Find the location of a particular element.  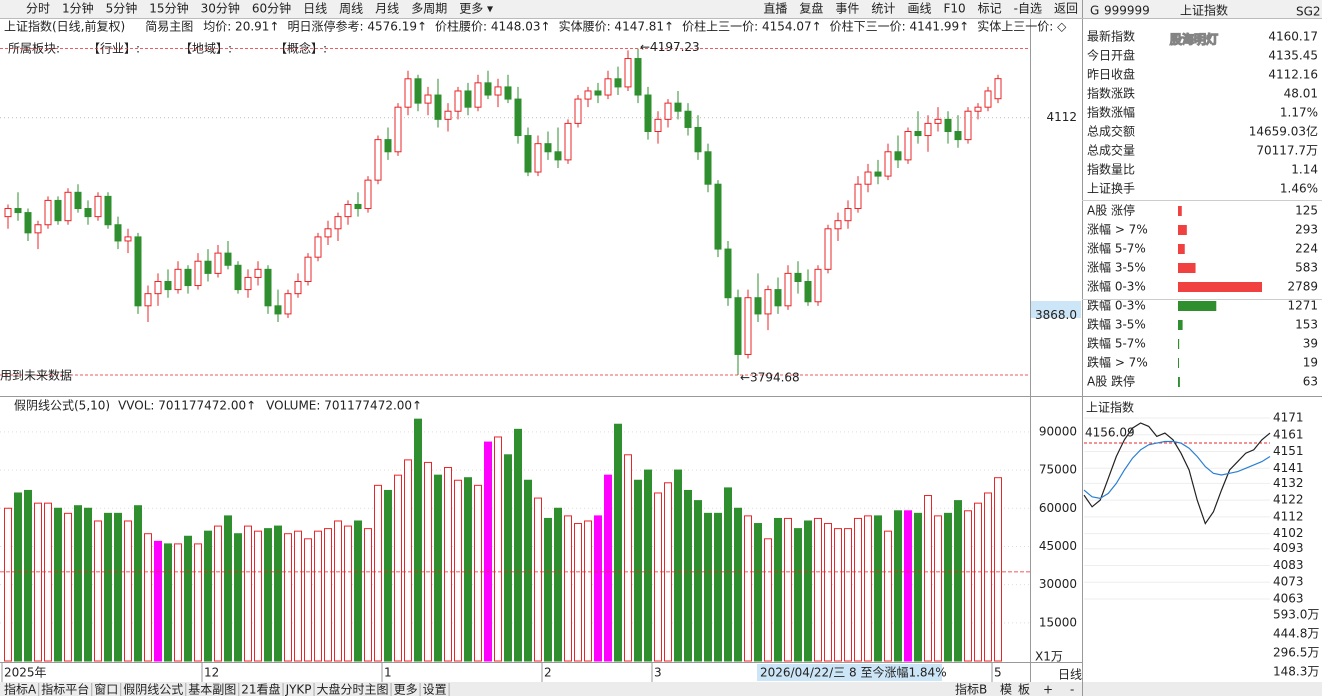

toolbar-button: 画线 is located at coordinates (919, 9).